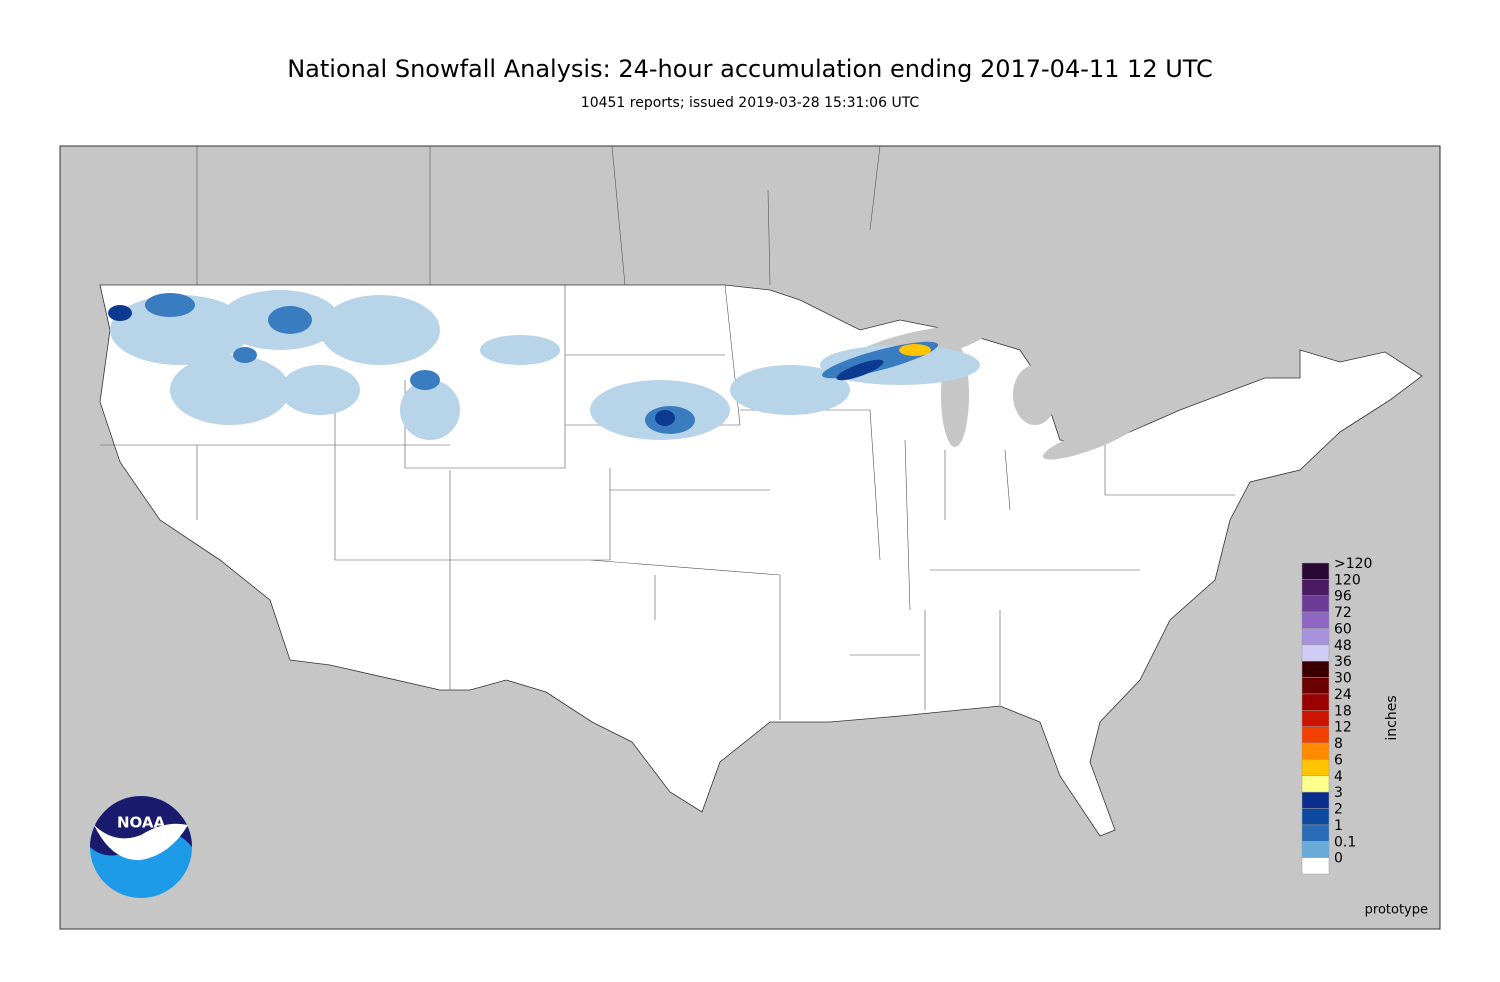 The width and height of the screenshot is (1500, 982). I want to click on noaa-logo: NOAA, so click(141, 847).